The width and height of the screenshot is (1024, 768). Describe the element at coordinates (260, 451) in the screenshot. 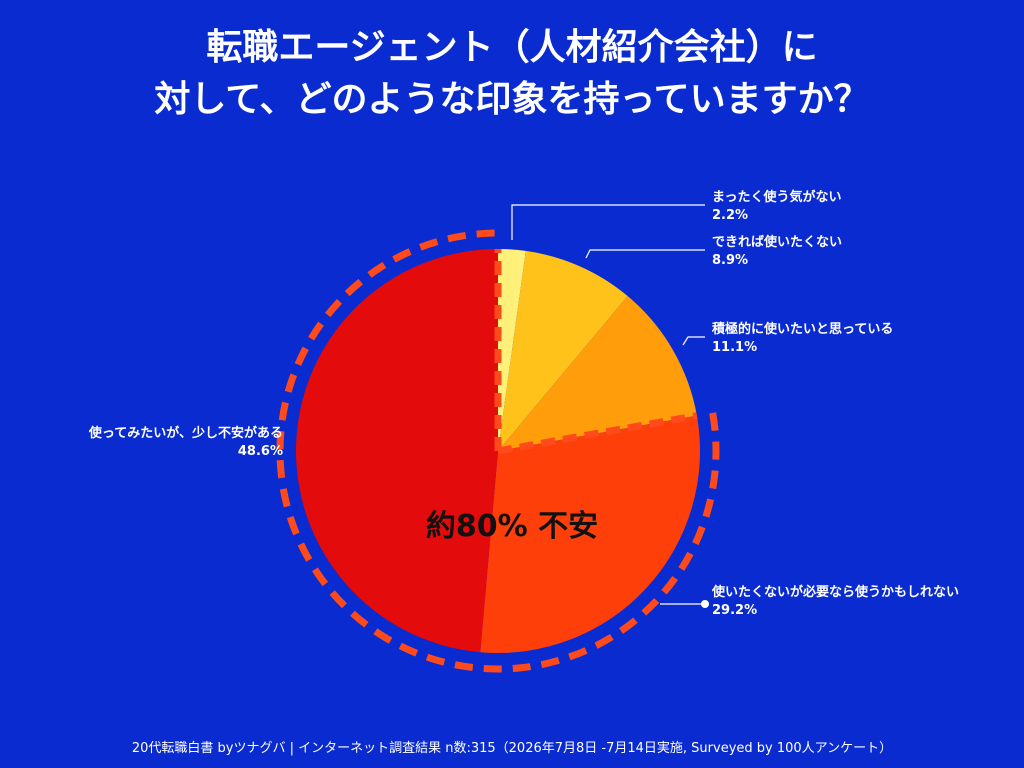

I see `slice-value-label-5: 48.6%` at that location.